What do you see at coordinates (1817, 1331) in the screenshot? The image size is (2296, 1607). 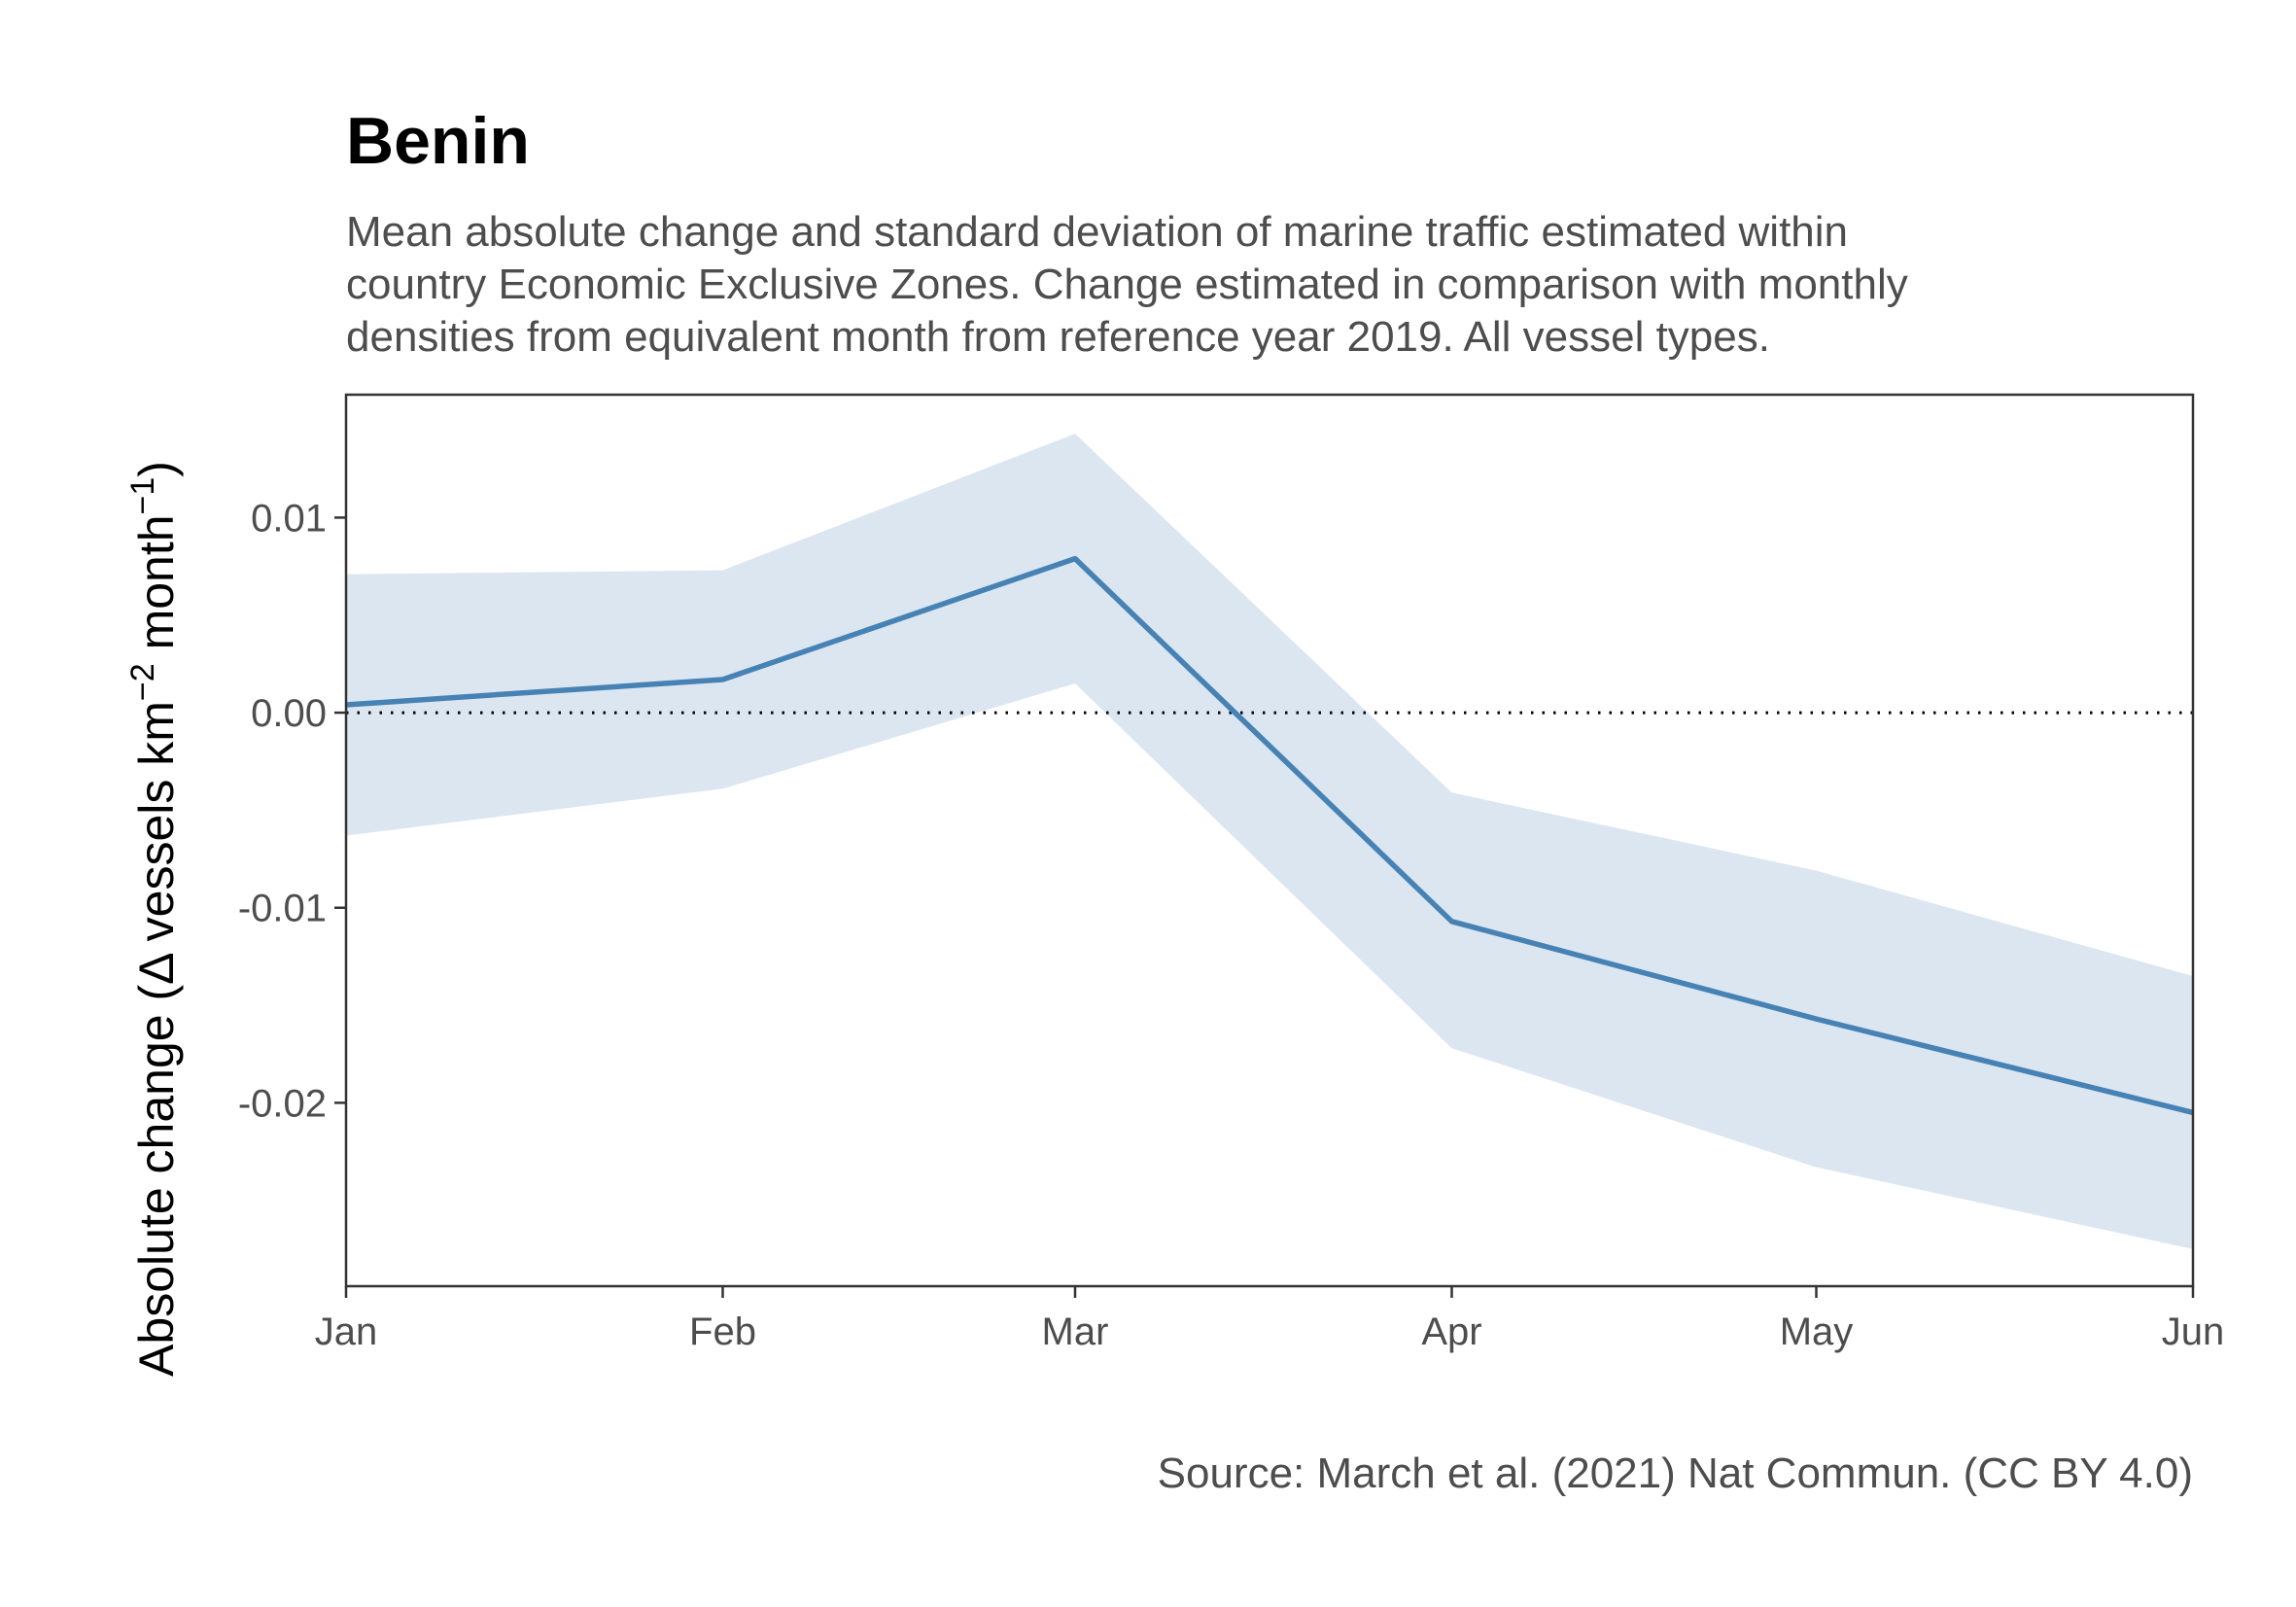 I see `x-tick-label: May` at bounding box center [1817, 1331].